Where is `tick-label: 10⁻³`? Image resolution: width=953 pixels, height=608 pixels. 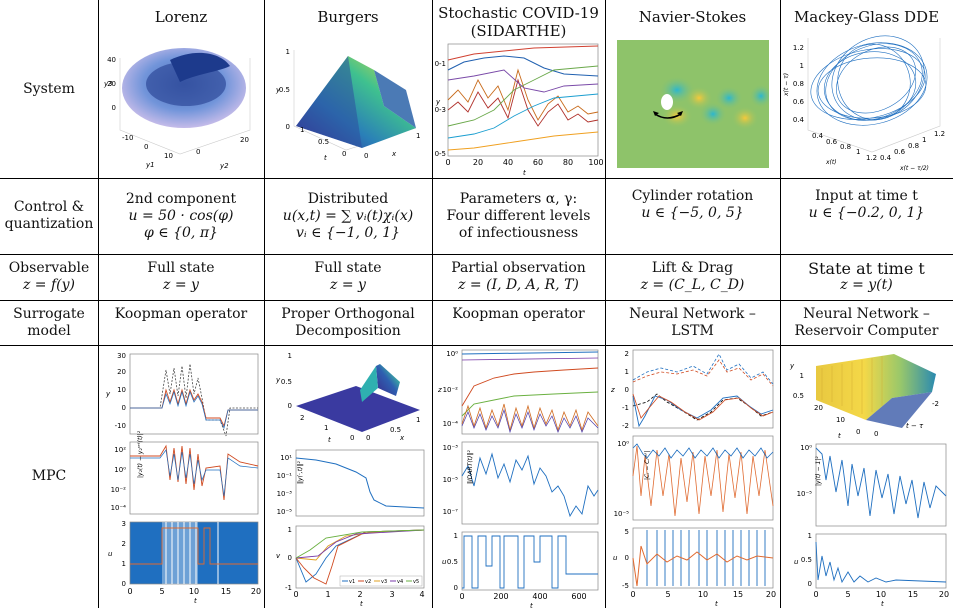 tick-label: 10⁻³ is located at coordinates (440, 110).